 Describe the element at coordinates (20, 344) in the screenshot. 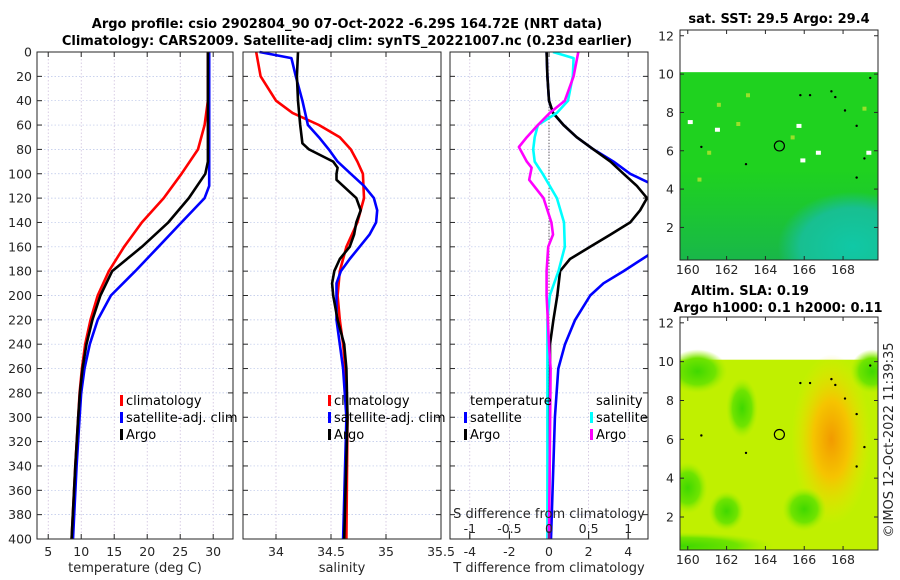

I see `y-tick-label: 240` at that location.